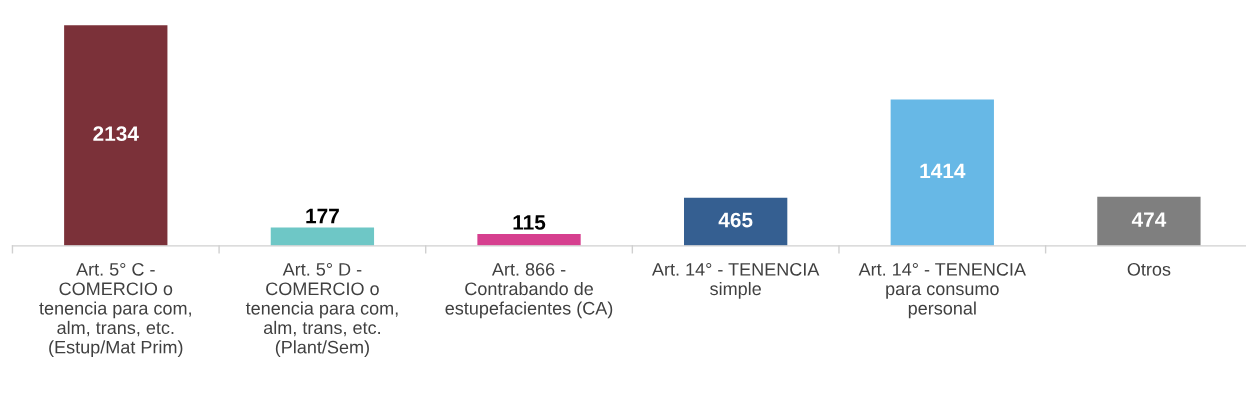 The width and height of the screenshot is (1246, 403). Describe the element at coordinates (1149, 269) in the screenshot. I see `x-tick-label: Otros` at that location.